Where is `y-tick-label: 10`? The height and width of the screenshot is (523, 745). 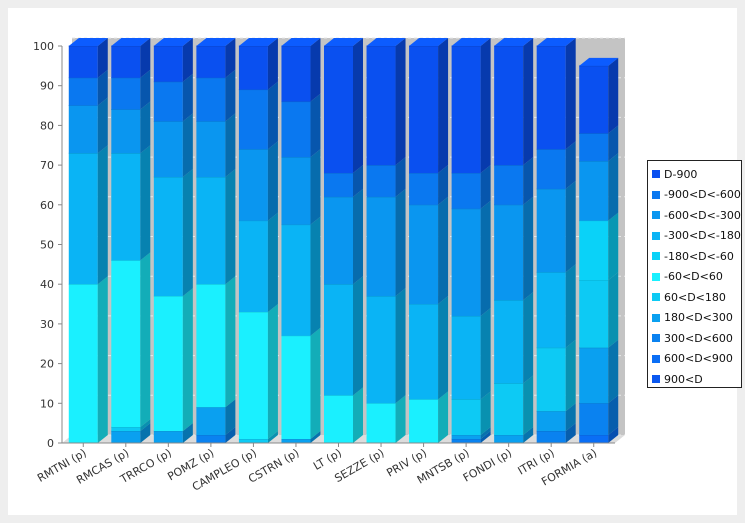
y-tick-label: 10 is located at coordinates (47, 403).